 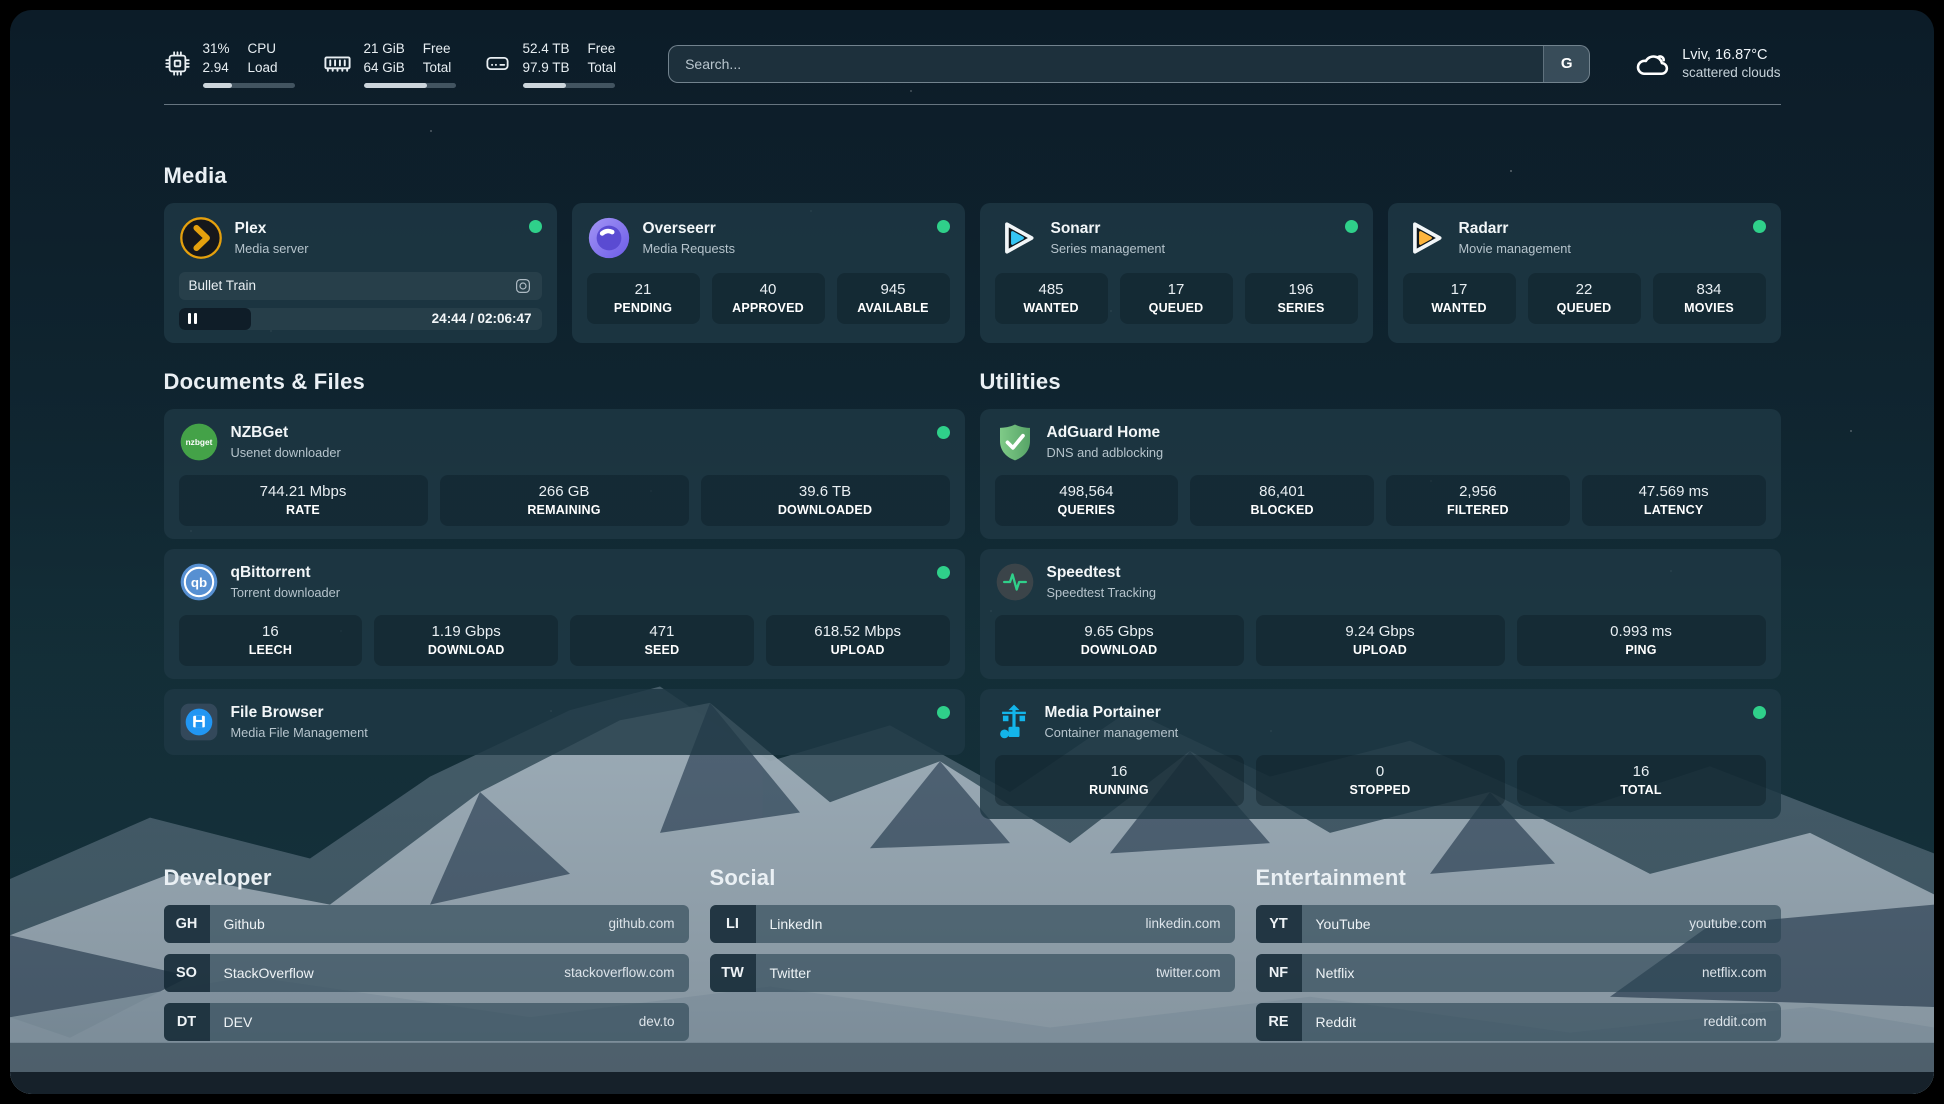 What do you see at coordinates (732, 923) in the screenshot?
I see `linkedin-tag: LI` at bounding box center [732, 923].